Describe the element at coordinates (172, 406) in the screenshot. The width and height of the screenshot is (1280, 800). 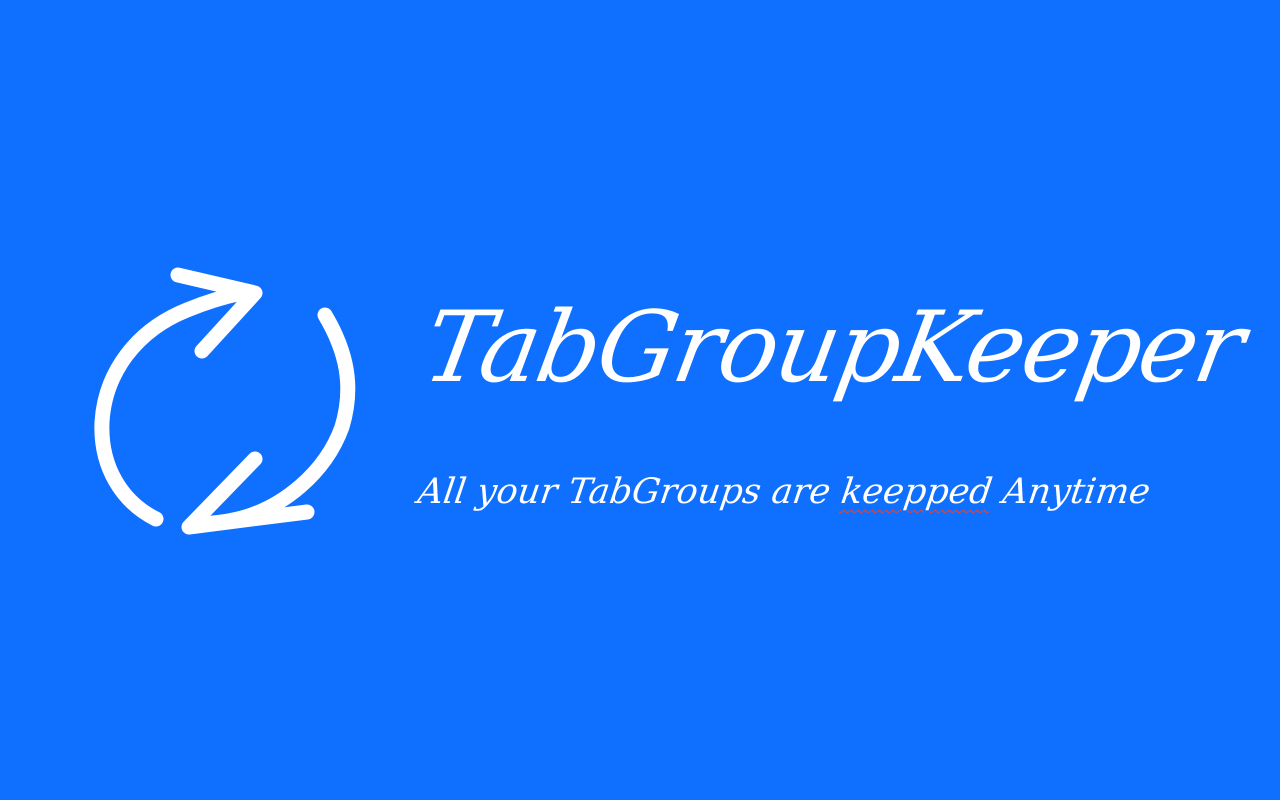
I see `upper-arc-arrow` at that location.